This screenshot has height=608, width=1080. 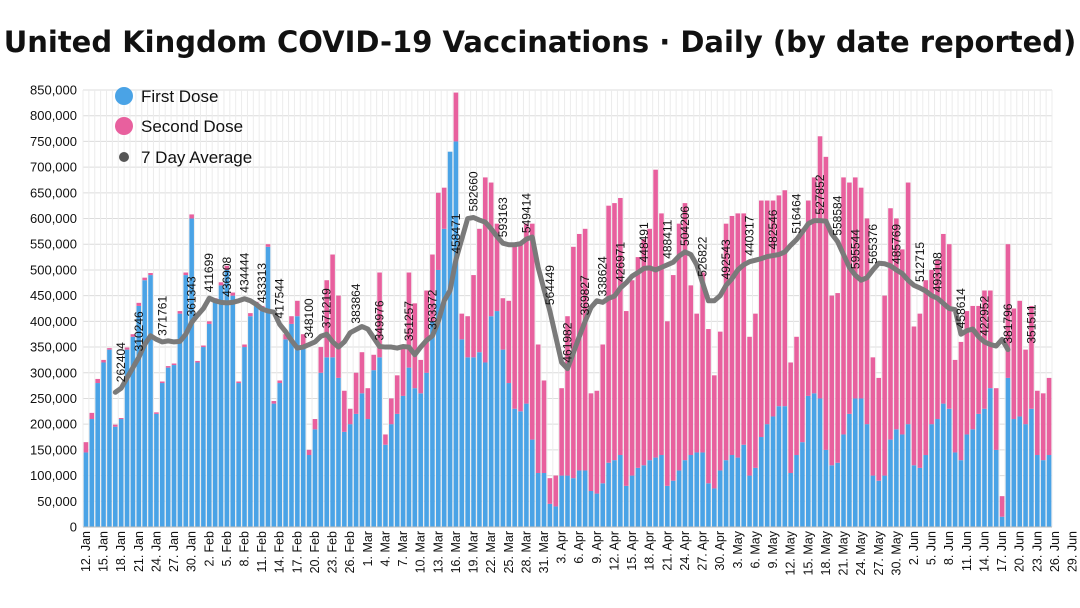 What do you see at coordinates (838, 215) in the screenshot?
I see `average-data-label: 558584` at bounding box center [838, 215].